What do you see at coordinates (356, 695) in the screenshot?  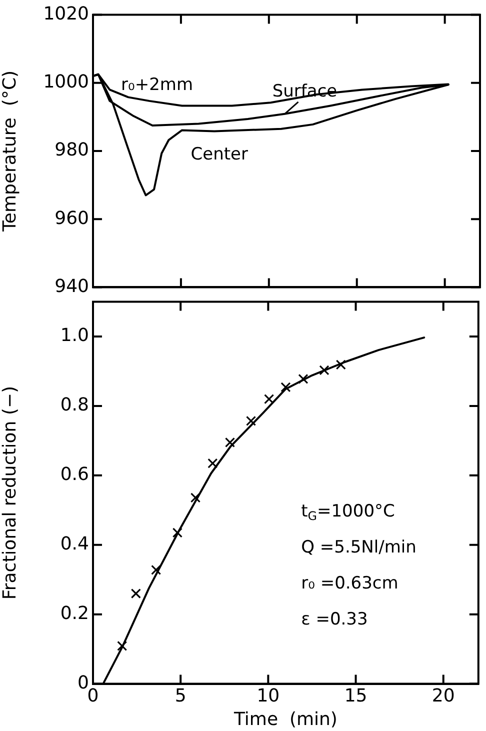 I see `x-tick-label: 15` at bounding box center [356, 695].